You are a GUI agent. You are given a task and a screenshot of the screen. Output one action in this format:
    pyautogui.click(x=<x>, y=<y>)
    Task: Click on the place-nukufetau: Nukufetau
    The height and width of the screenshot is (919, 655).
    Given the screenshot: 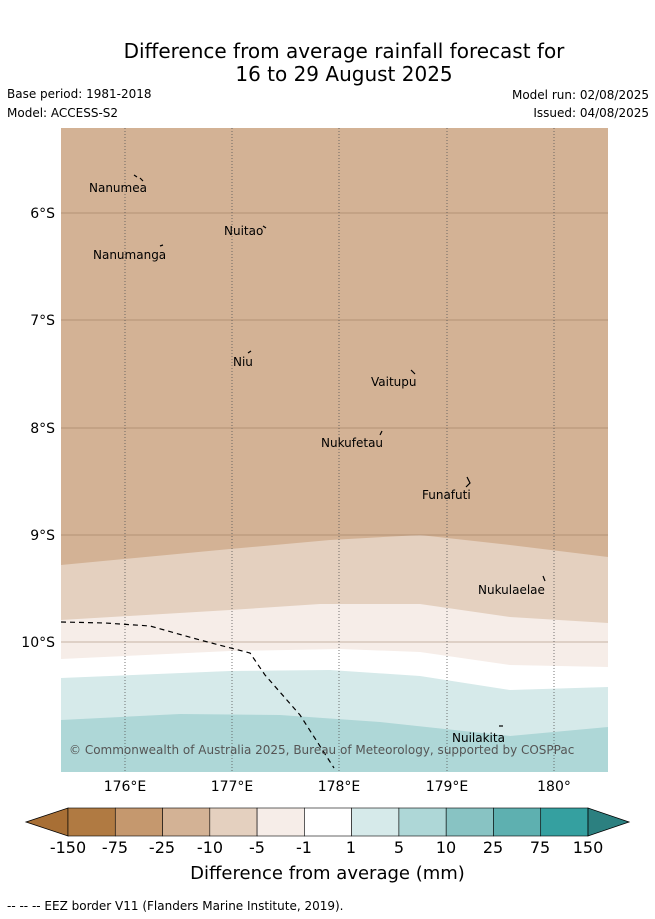 What is the action you would take?
    pyautogui.click(x=352, y=443)
    